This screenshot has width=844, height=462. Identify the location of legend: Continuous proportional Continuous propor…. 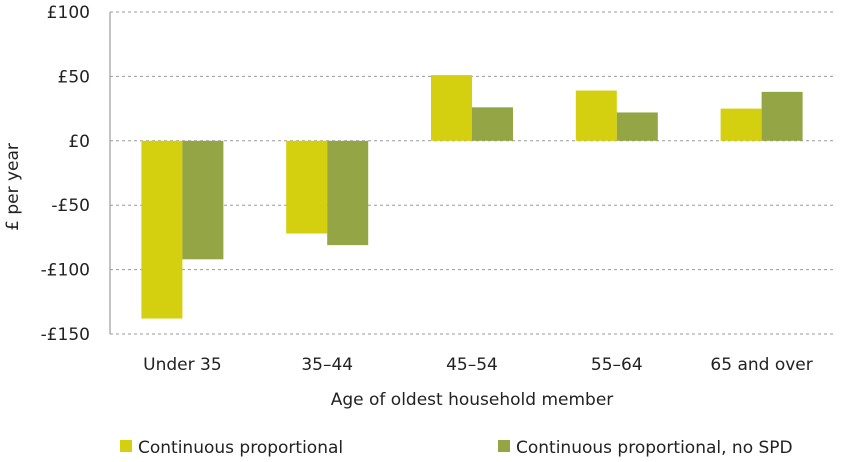
(456, 448).